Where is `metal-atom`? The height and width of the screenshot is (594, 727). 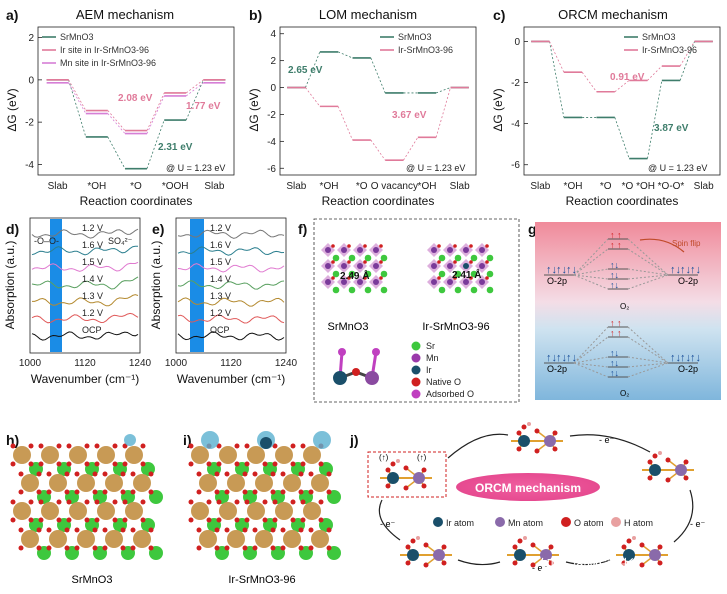 metal-atom is located at coordinates (434, 266).